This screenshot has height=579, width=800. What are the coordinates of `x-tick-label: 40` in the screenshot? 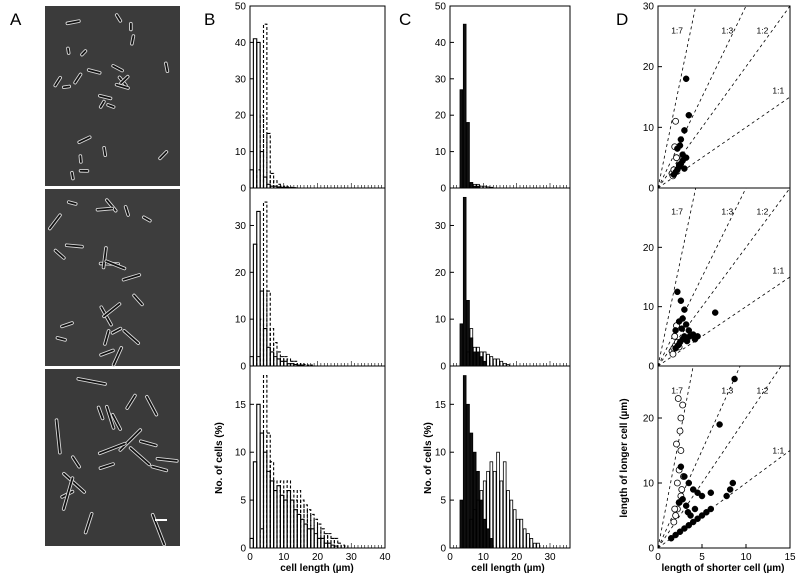 It's located at (385, 557).